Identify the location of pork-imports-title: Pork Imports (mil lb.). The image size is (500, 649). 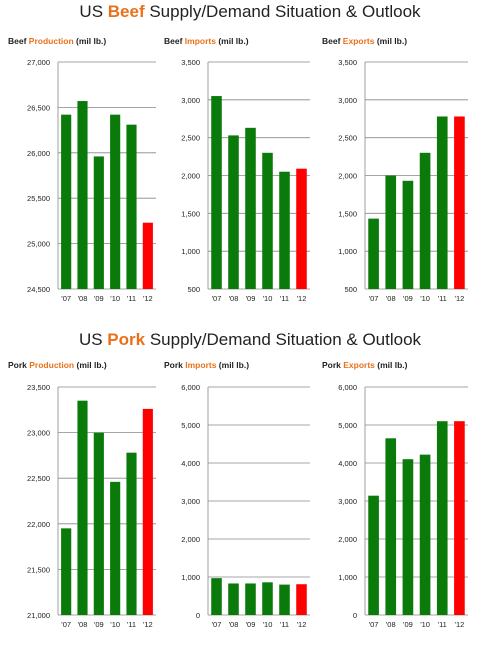
(207, 365).